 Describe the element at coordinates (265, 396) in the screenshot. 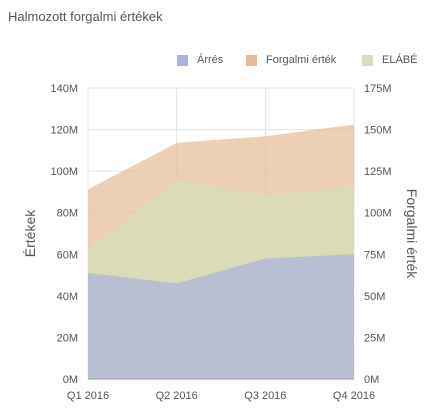

I see `x-tick-label: Q3 2016` at that location.